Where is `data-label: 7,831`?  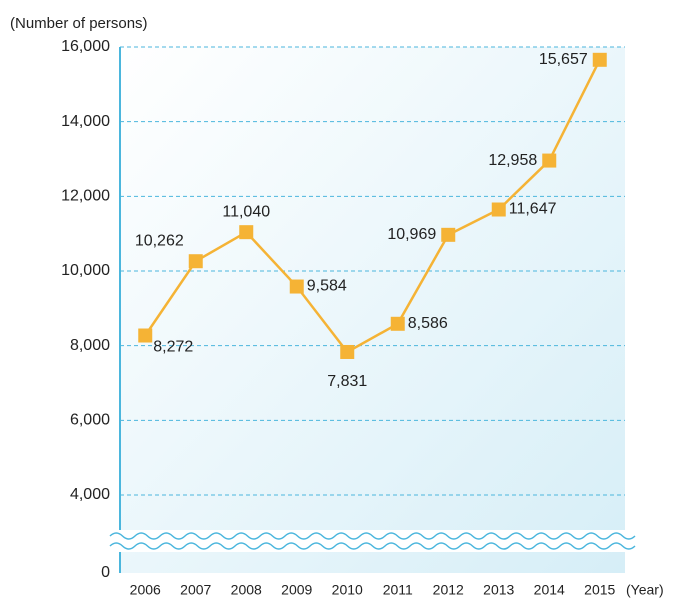 data-label: 7,831 is located at coordinates (347, 381).